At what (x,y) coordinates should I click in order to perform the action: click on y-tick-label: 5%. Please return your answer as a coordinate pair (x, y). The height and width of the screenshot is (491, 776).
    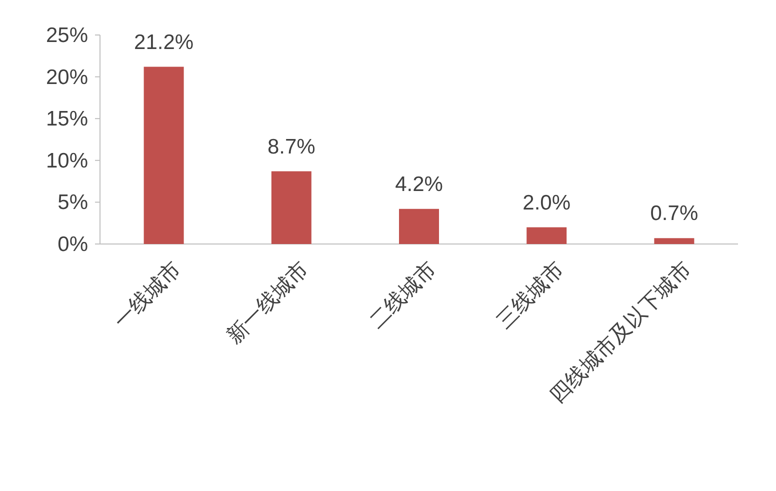
    Looking at the image, I should click on (73, 202).